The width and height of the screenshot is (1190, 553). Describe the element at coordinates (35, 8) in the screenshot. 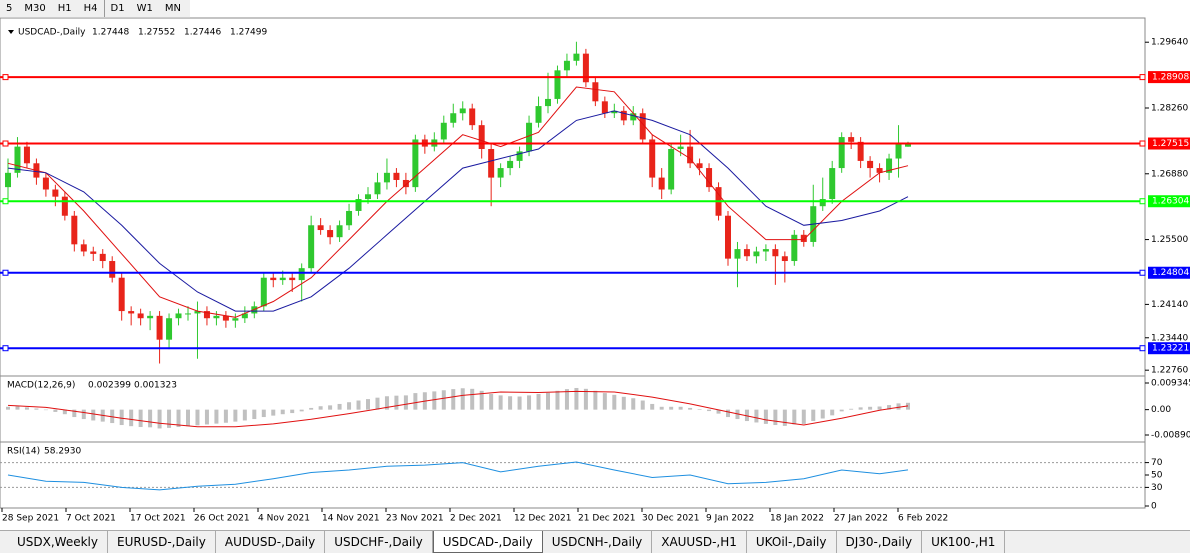

I see `timeframe-button: M30` at that location.